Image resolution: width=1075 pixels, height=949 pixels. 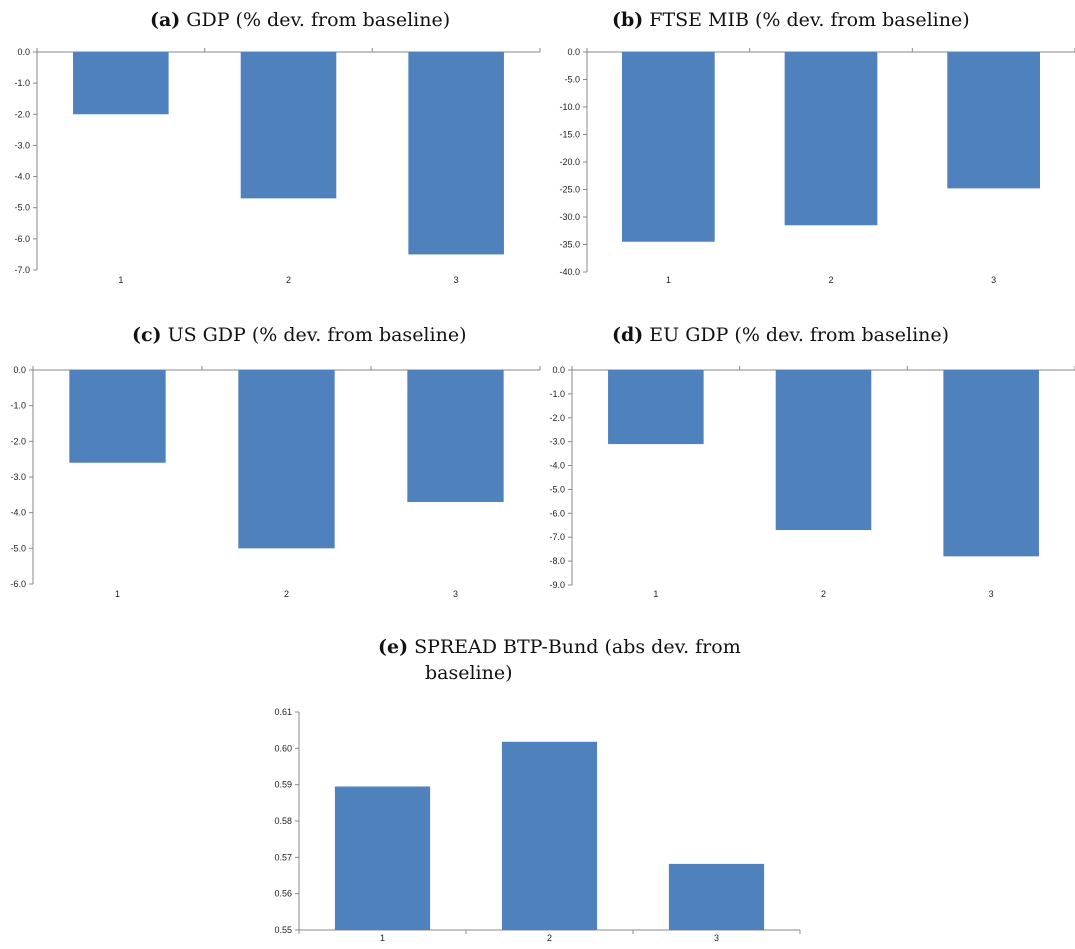 What do you see at coordinates (569, 190) in the screenshot?
I see `y-tick-label: -25.0` at bounding box center [569, 190].